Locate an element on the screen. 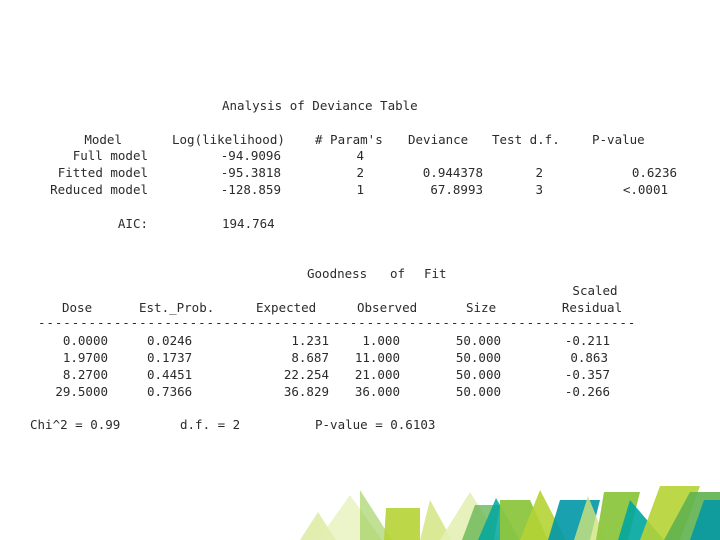  row-model-name: Fitted model is located at coordinates (102, 172).